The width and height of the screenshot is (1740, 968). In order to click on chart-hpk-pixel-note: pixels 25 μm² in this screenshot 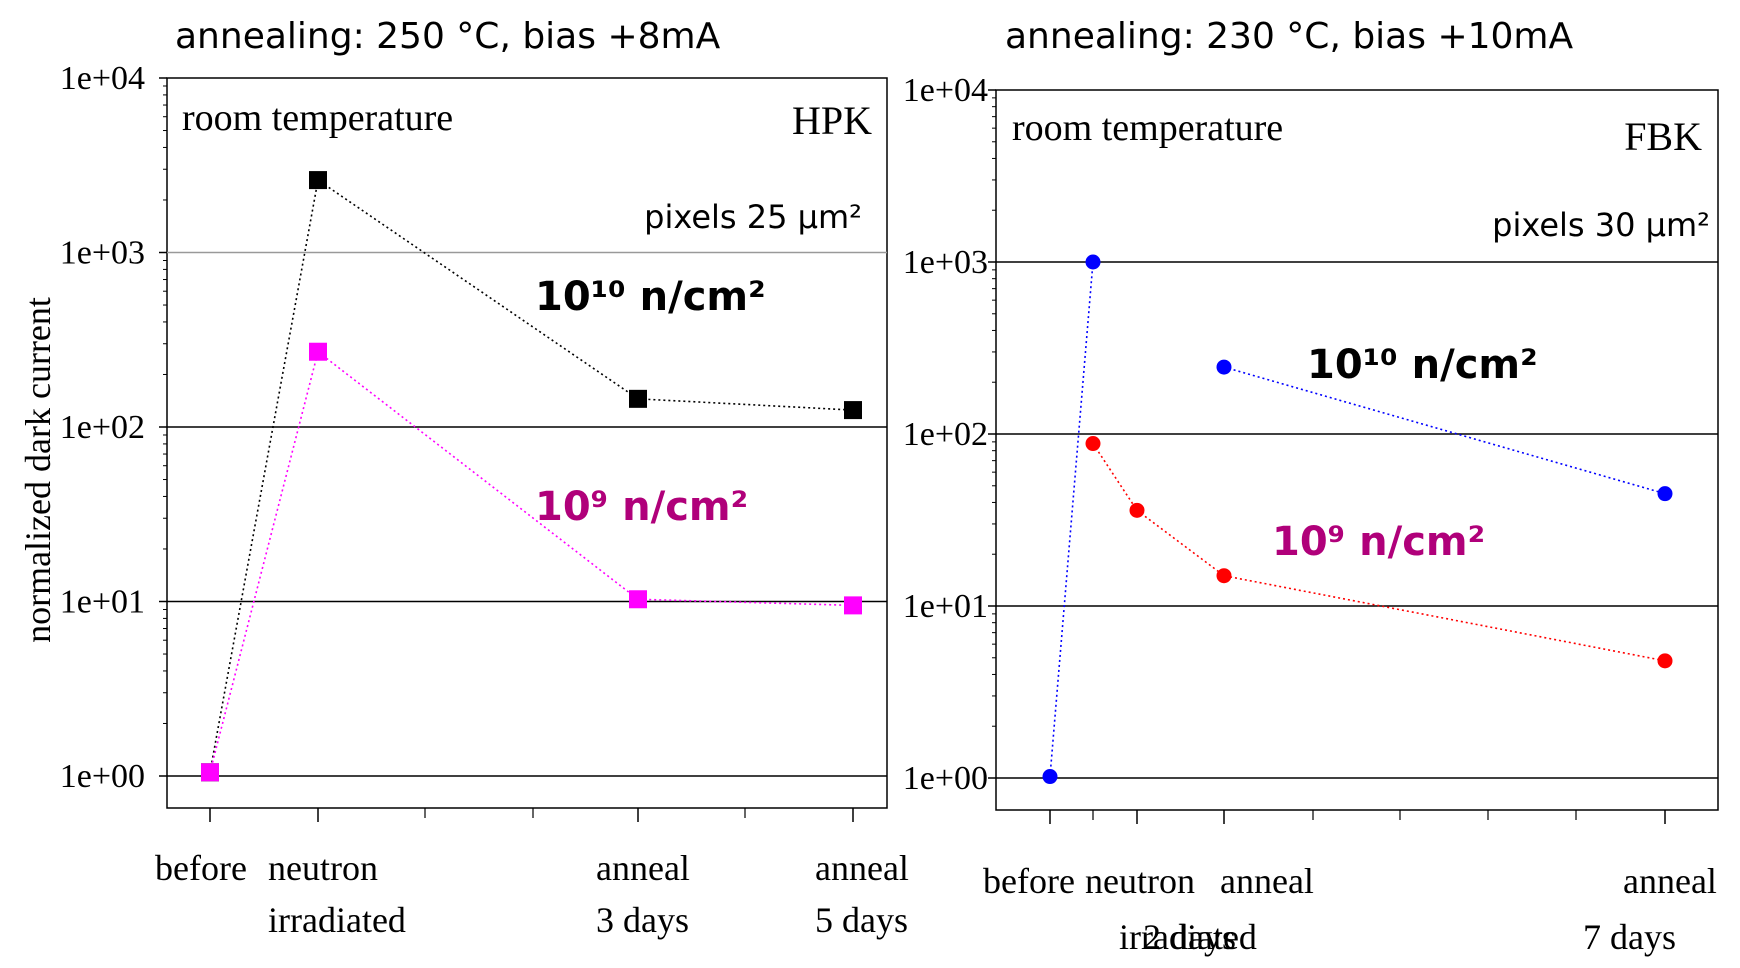, I will do `click(753, 217)`.